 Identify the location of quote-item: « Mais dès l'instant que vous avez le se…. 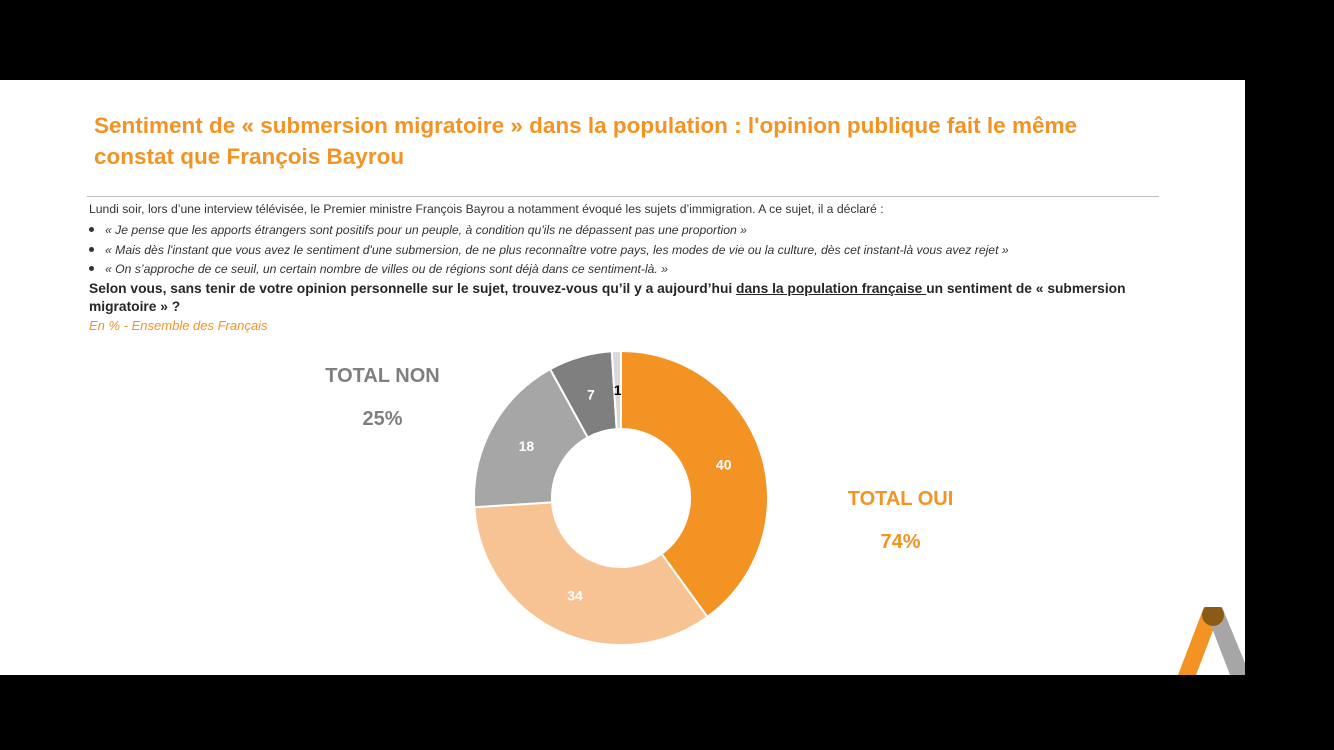
(549, 251).